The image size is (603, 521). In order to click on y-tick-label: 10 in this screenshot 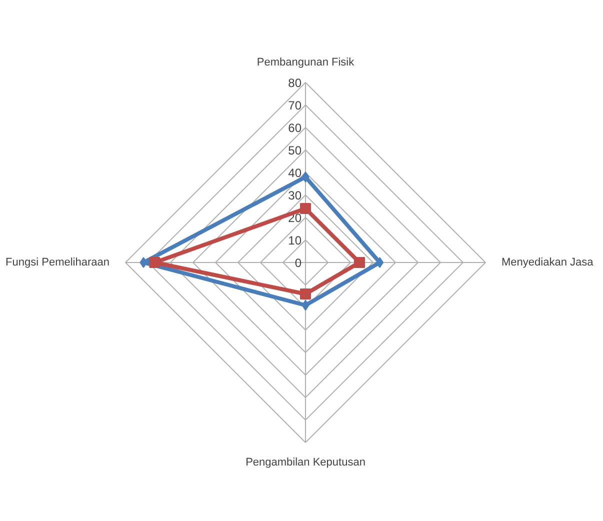, I will do `click(295, 241)`.